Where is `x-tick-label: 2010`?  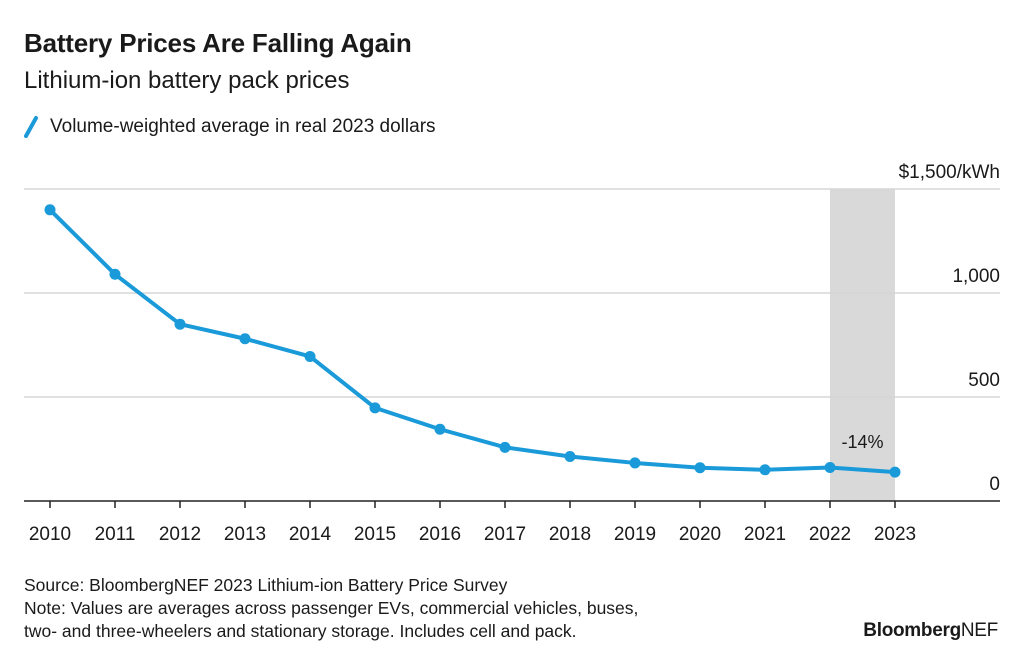 x-tick-label: 2010 is located at coordinates (50, 534).